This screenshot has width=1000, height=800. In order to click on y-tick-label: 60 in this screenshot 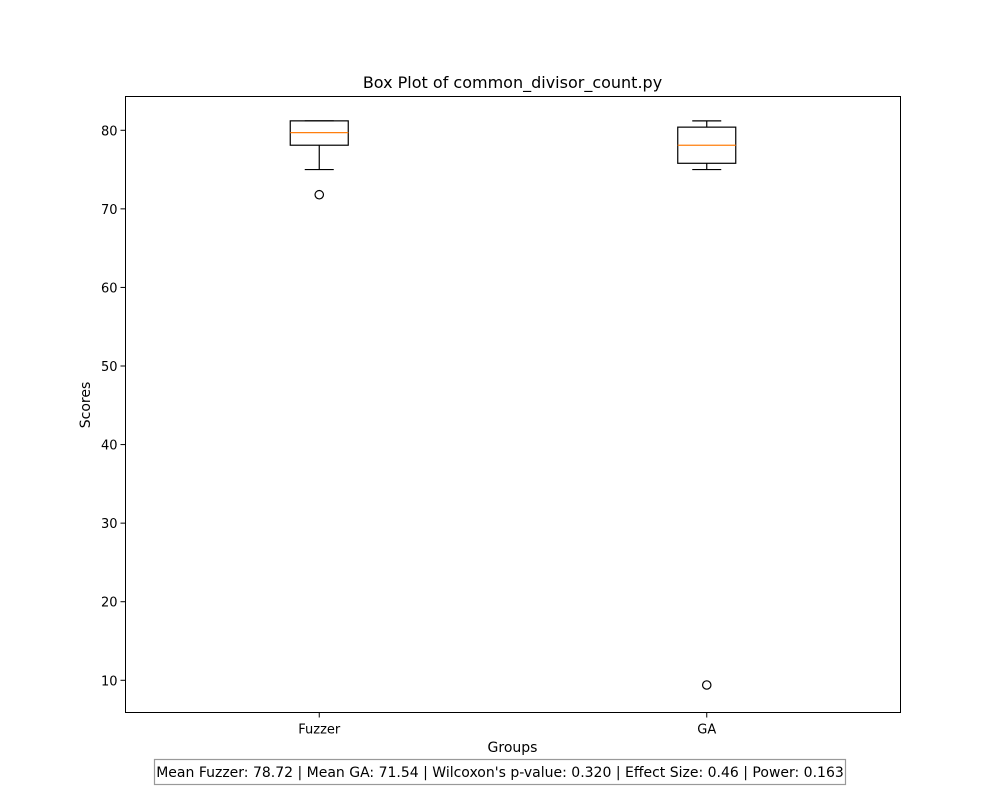, I will do `click(109, 288)`.